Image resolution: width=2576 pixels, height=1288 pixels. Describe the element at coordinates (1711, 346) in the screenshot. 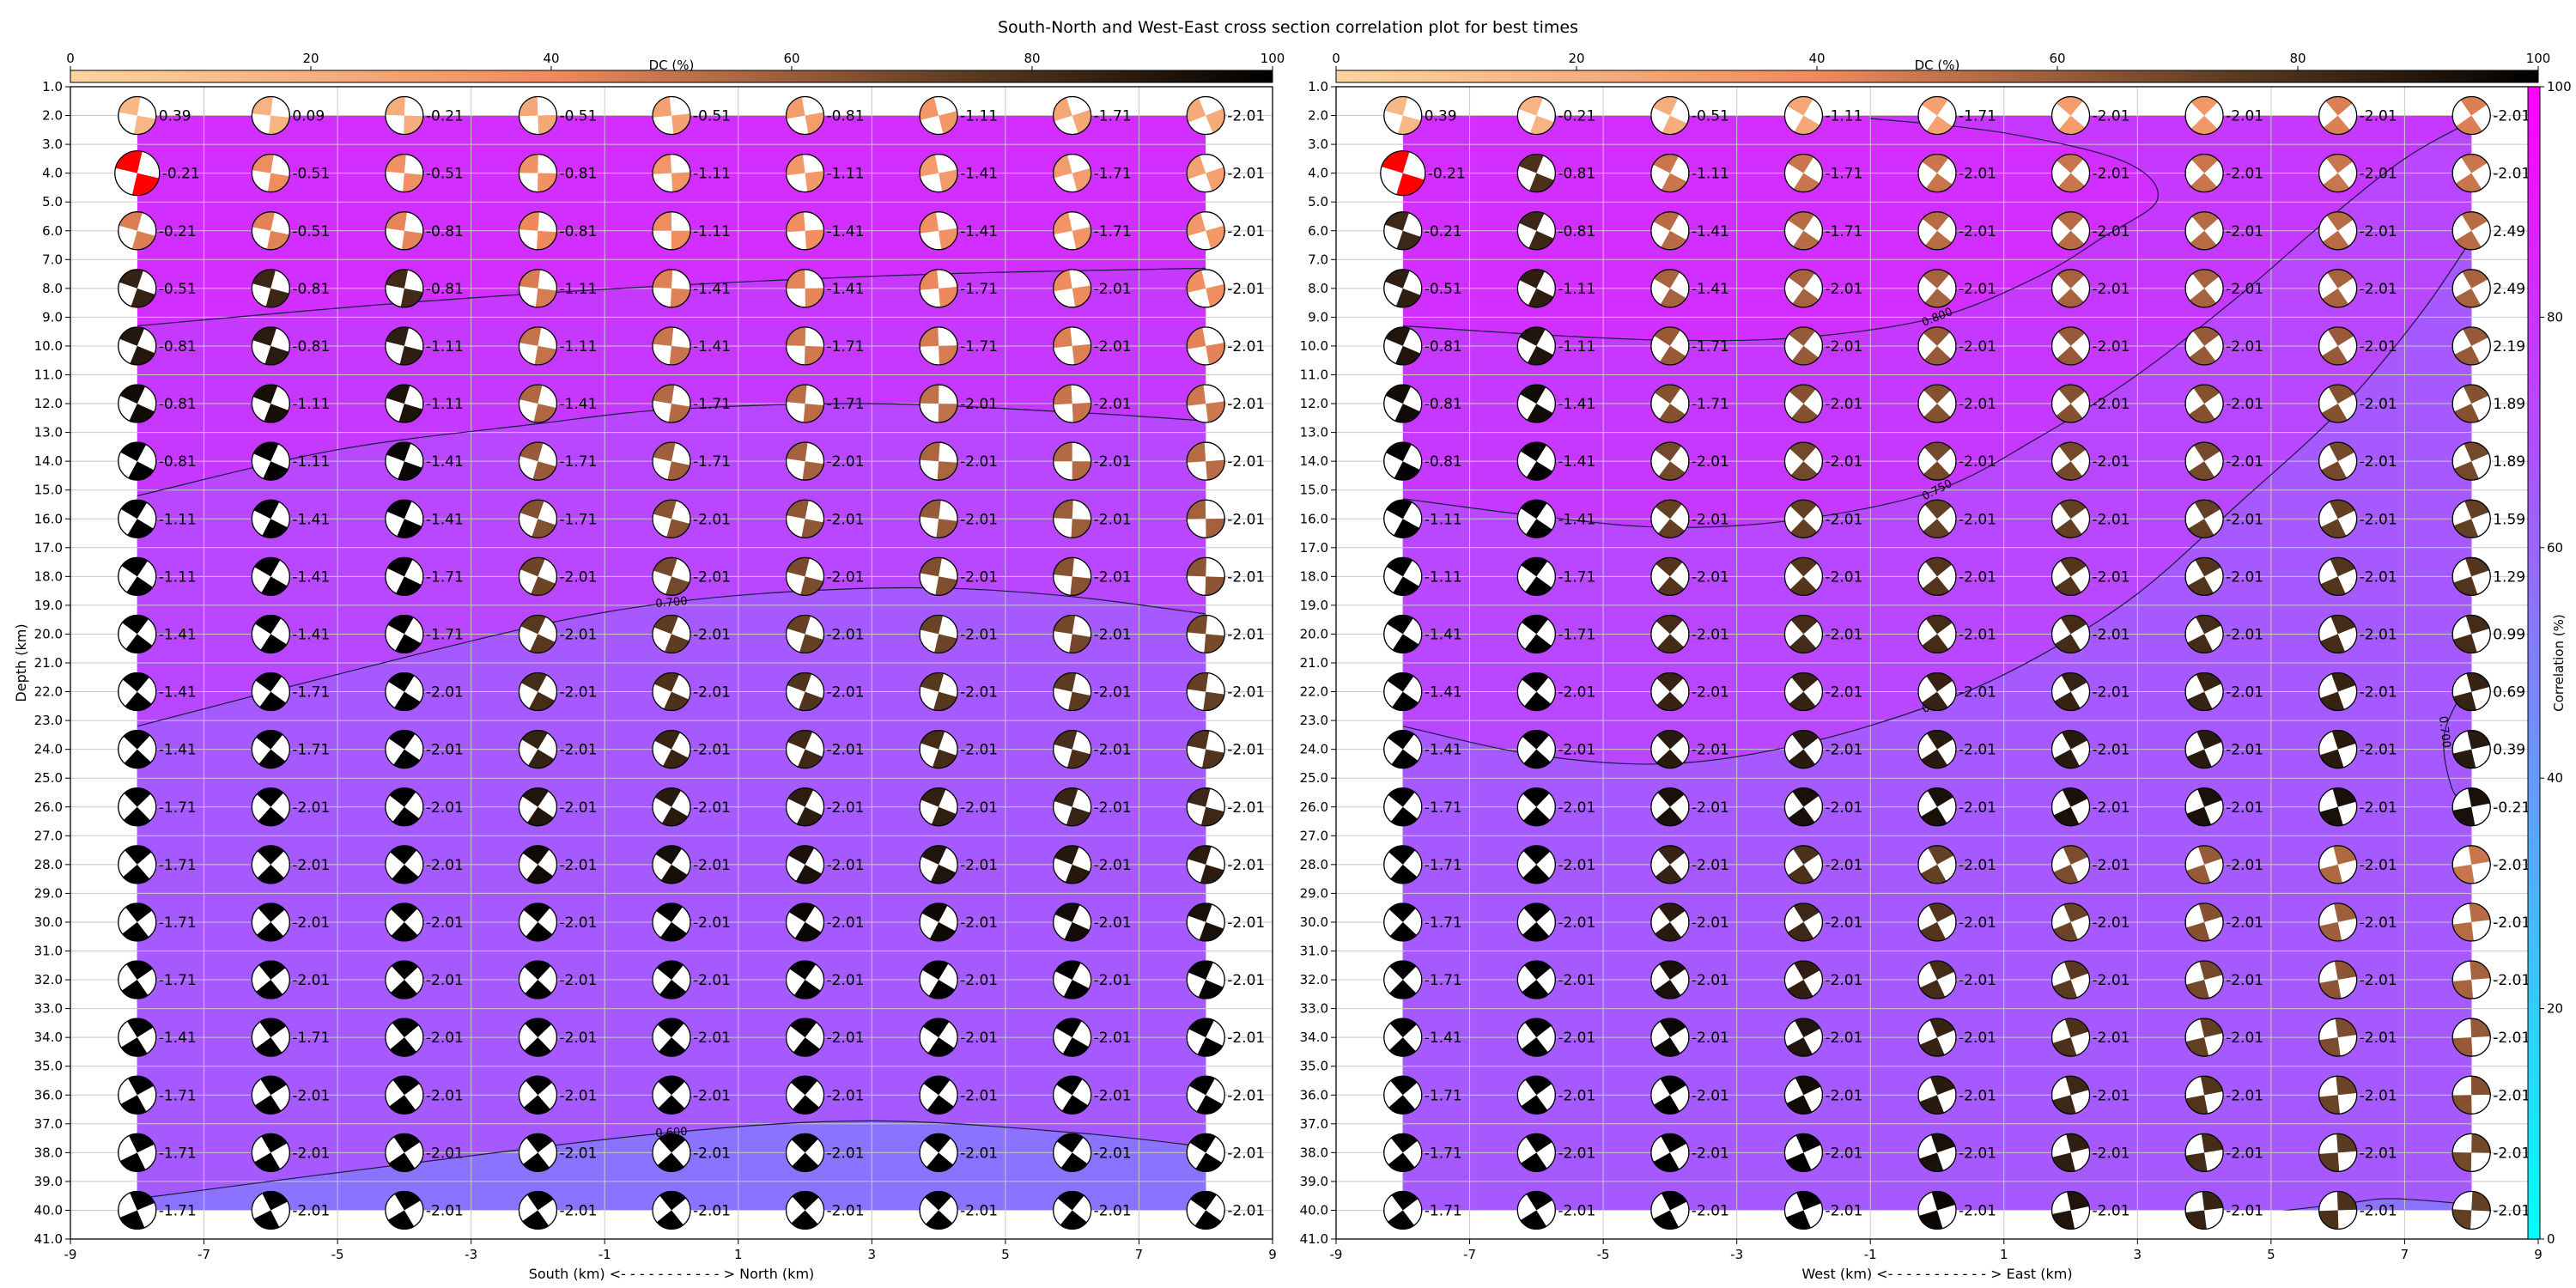

I see `time-label: -1.71` at that location.